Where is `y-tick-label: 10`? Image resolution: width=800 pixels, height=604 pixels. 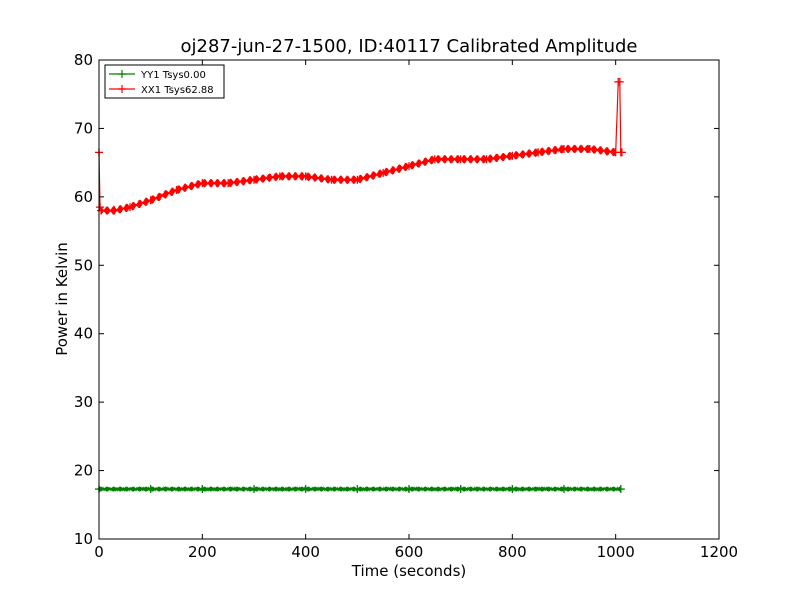 y-tick-label: 10 is located at coordinates (83, 539).